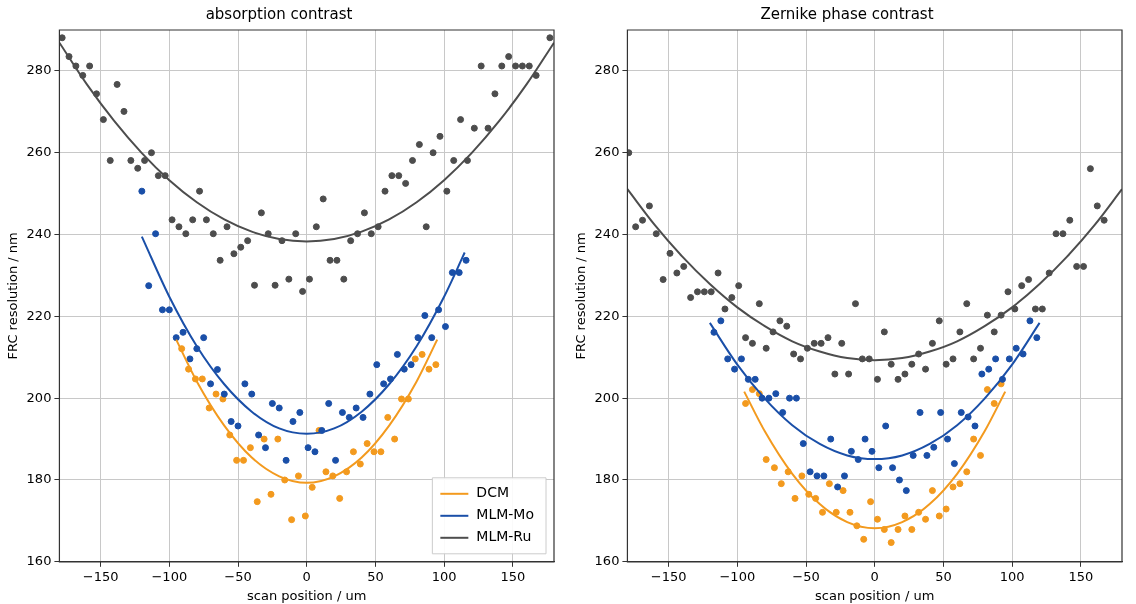 The width and height of the screenshot is (1136, 604). What do you see at coordinates (847, 13) in the screenshot?
I see `chart-title: Zernike phase contrast` at bounding box center [847, 13].